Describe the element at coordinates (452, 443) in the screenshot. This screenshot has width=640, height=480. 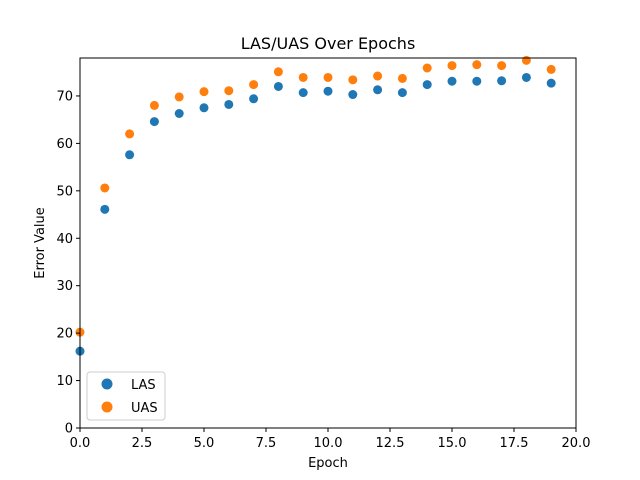
I see `x-tick-label: 15.0` at that location.